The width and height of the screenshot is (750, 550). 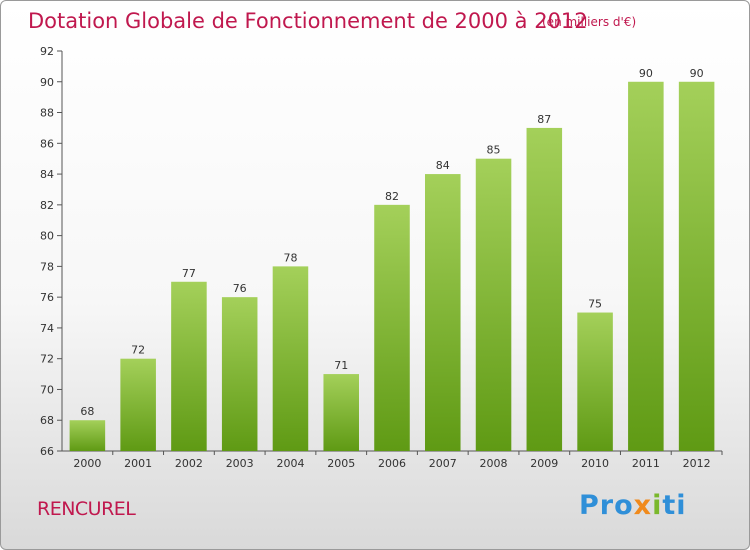 What do you see at coordinates (341, 463) in the screenshot?
I see `x-tick-label: 2005` at bounding box center [341, 463].